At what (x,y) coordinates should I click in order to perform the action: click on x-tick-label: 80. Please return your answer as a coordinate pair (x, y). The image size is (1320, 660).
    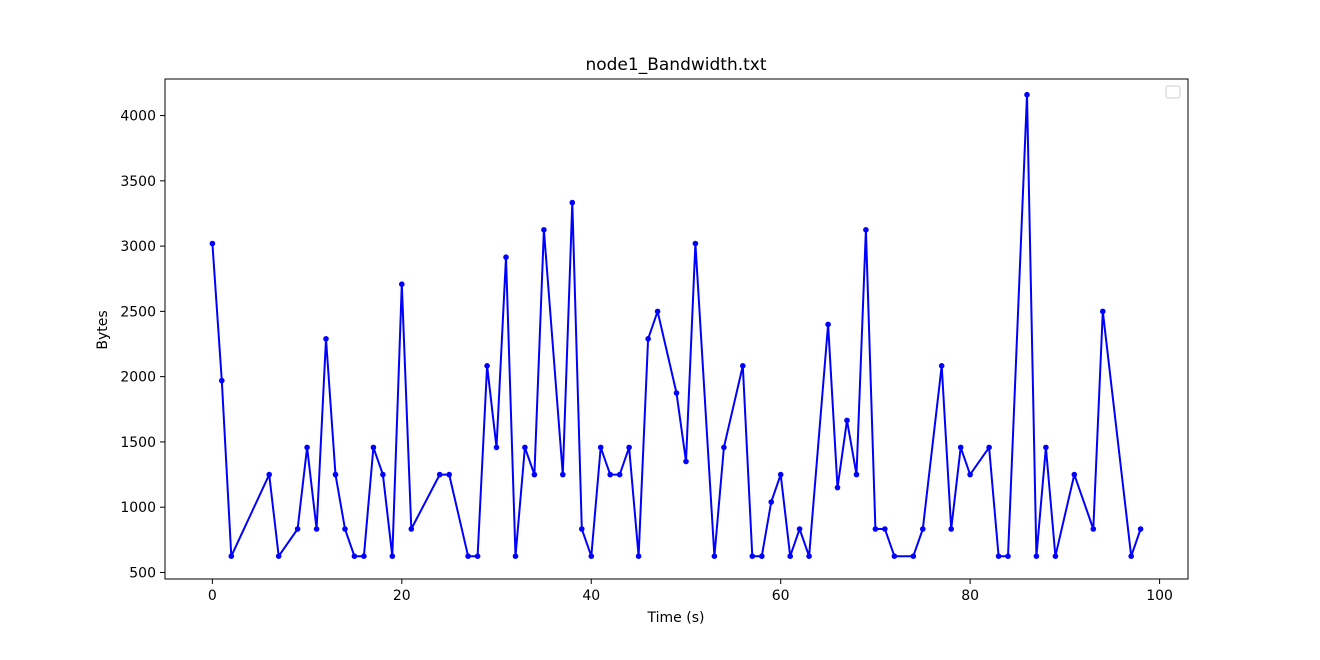
    Looking at the image, I should click on (970, 596).